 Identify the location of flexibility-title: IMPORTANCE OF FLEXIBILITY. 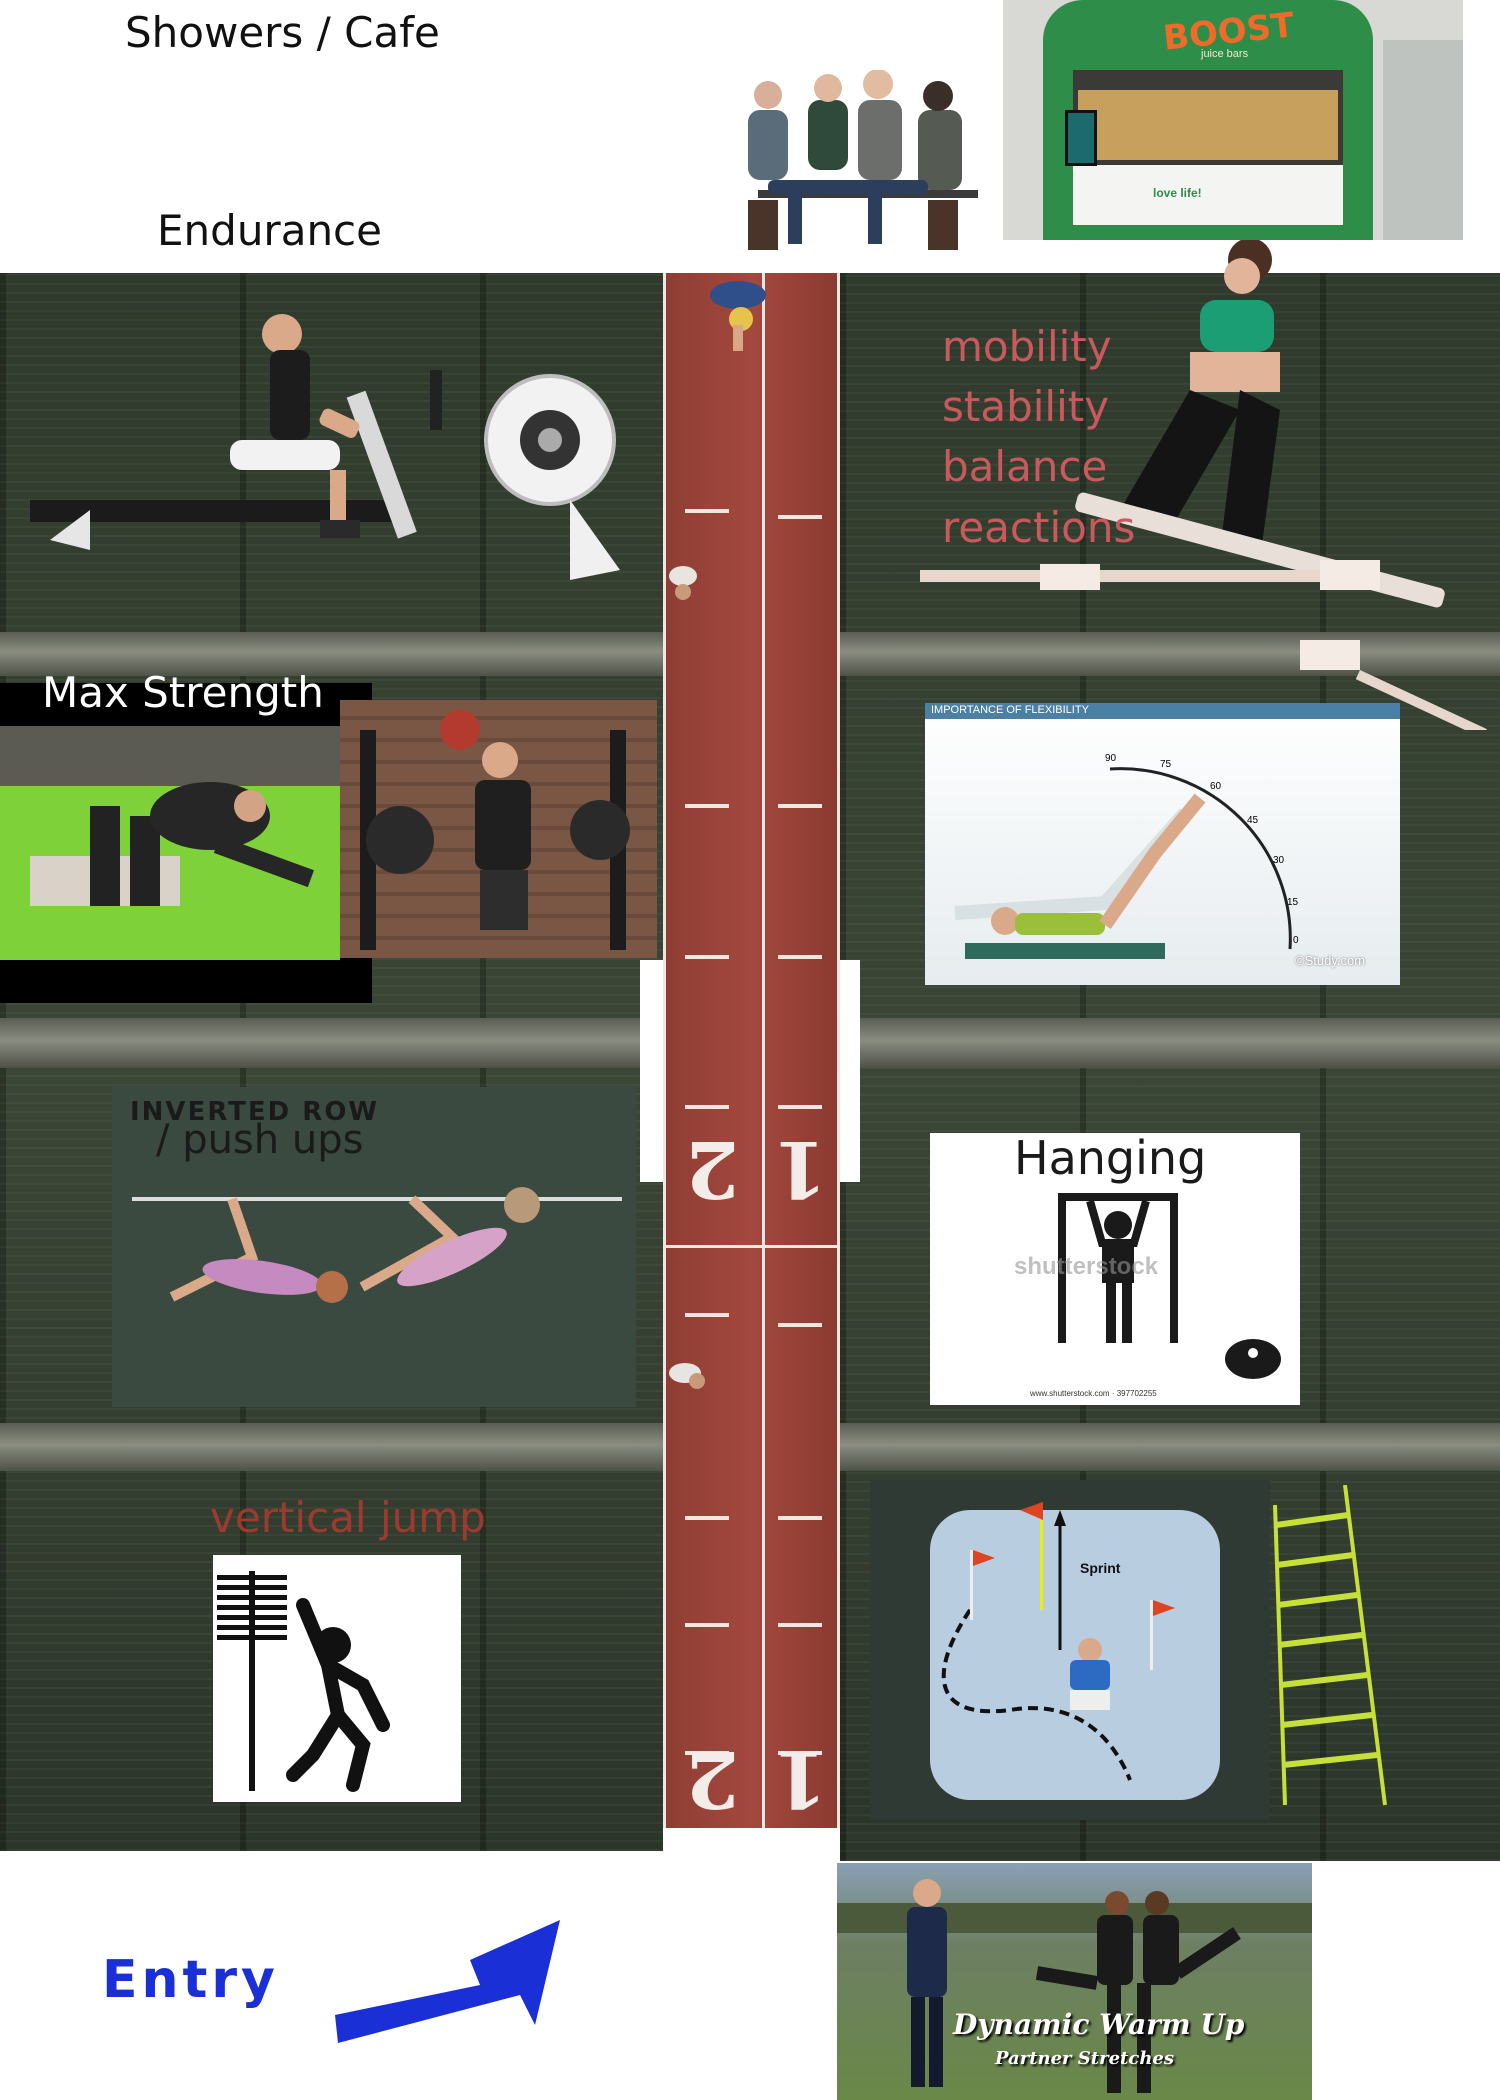
(1010, 710).